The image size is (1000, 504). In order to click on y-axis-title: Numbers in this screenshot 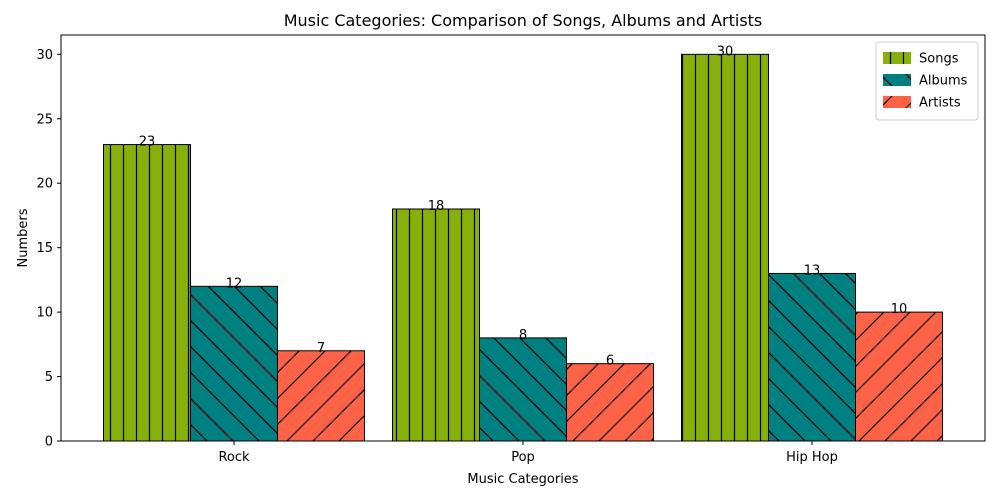, I will do `click(23, 237)`.